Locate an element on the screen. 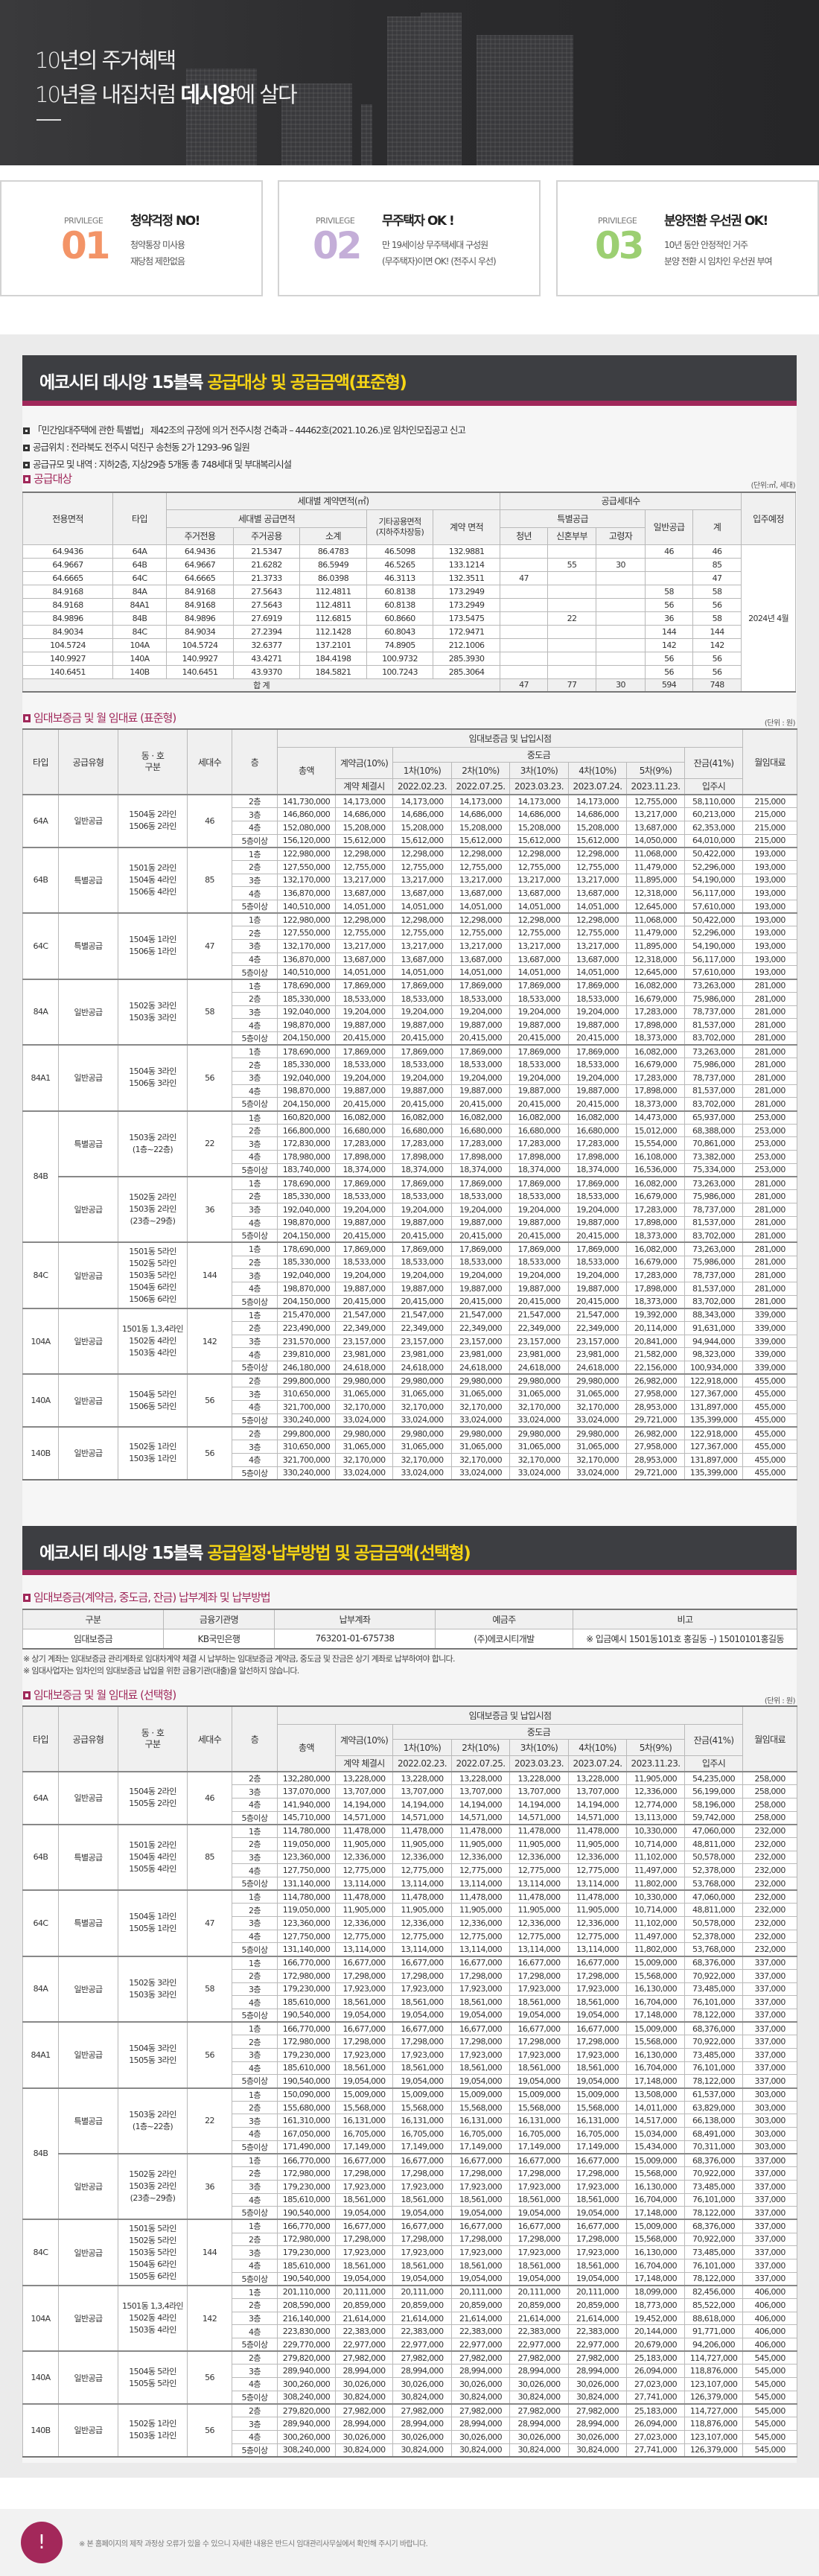  installment-5-cell: 18,373,000 is located at coordinates (655, 1301).